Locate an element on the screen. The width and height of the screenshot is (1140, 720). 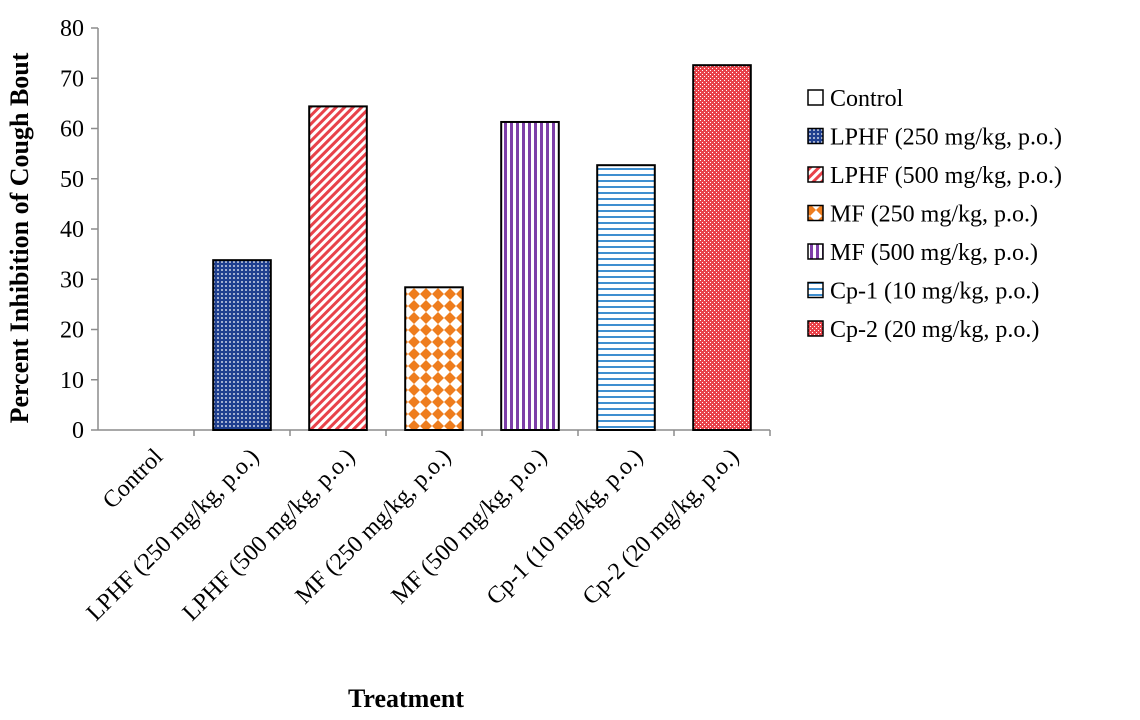
legend-label: MF (500 mg/kg, p.o.) is located at coordinates (934, 253).